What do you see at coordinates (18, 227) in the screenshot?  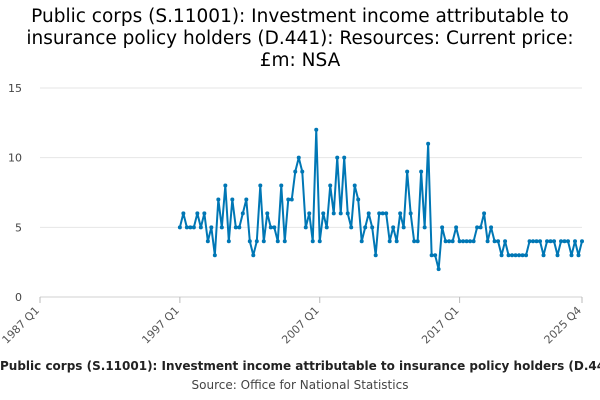 I see `y-tick-label: 5` at bounding box center [18, 227].